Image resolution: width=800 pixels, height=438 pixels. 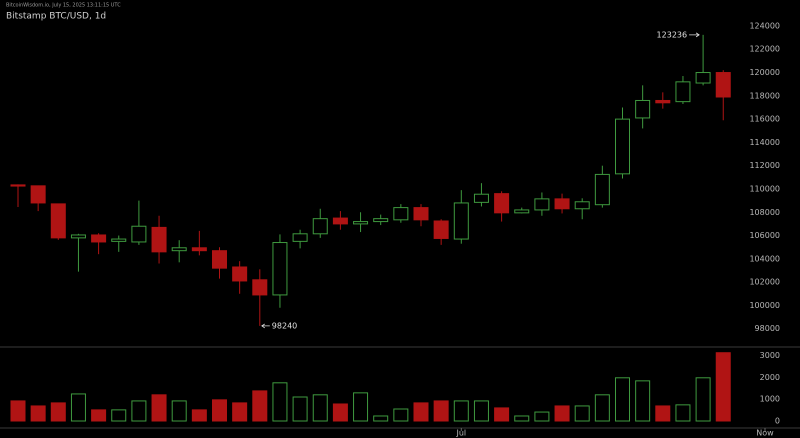 I want to click on y-tick-label: 3000, so click(x=770, y=355).